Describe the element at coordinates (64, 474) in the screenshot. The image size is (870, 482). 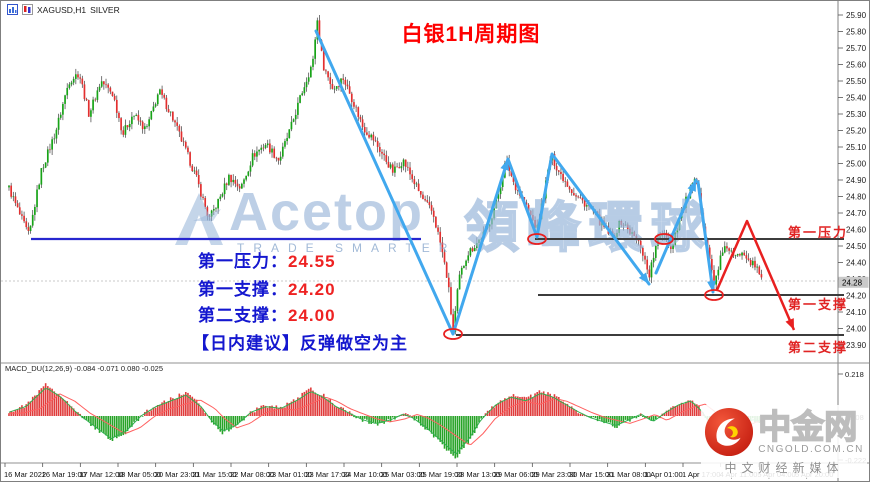
I see `svg-text: 16 Mar 19:00` at that location.